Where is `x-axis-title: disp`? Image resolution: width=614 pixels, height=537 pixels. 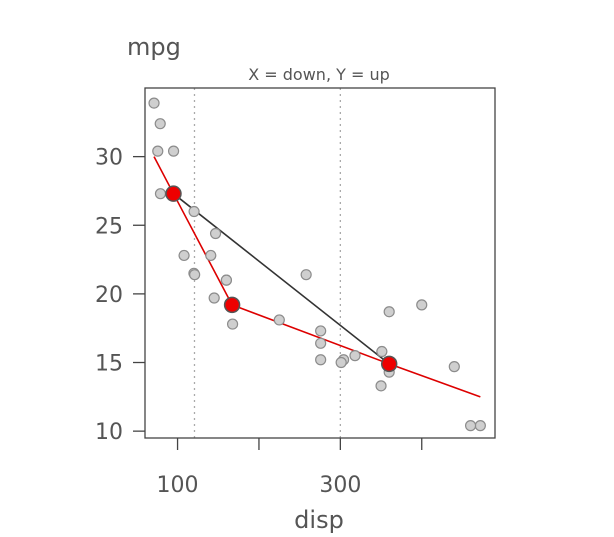 x-axis-title: disp is located at coordinates (319, 520).